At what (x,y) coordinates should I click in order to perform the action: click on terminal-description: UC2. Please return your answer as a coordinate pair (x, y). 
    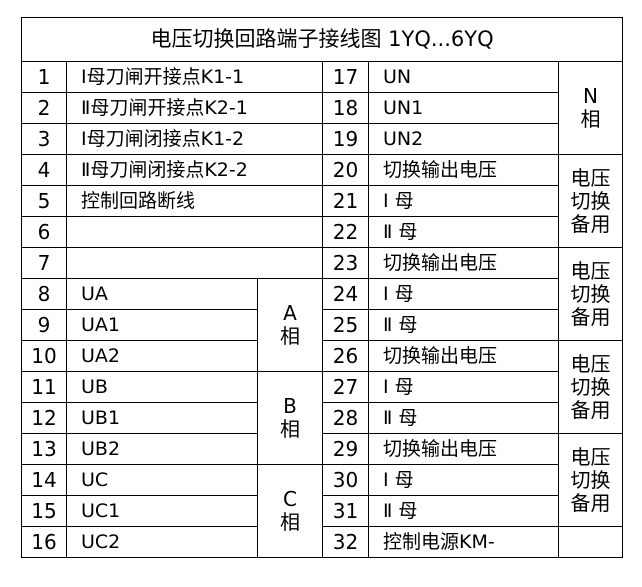
    Looking at the image, I should click on (162, 542).